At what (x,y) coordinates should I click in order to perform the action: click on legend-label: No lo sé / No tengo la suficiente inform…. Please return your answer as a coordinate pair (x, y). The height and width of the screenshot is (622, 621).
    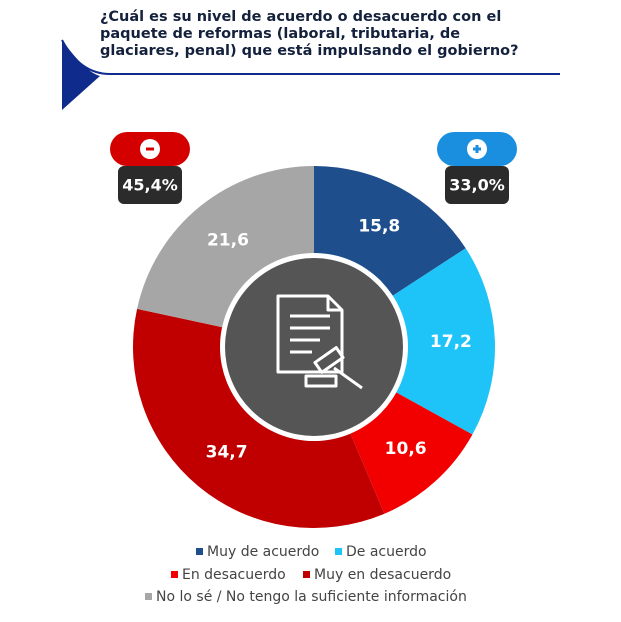
    Looking at the image, I should click on (311, 597).